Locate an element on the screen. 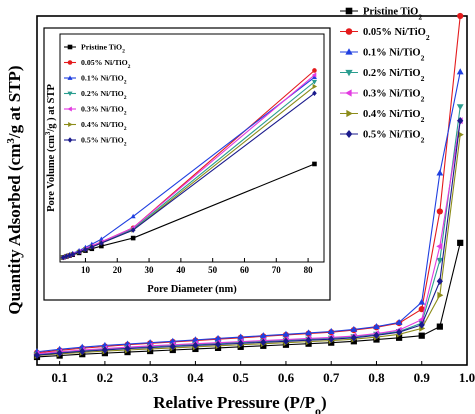  main-x-tick-label: 0.4 is located at coordinates (195, 377).